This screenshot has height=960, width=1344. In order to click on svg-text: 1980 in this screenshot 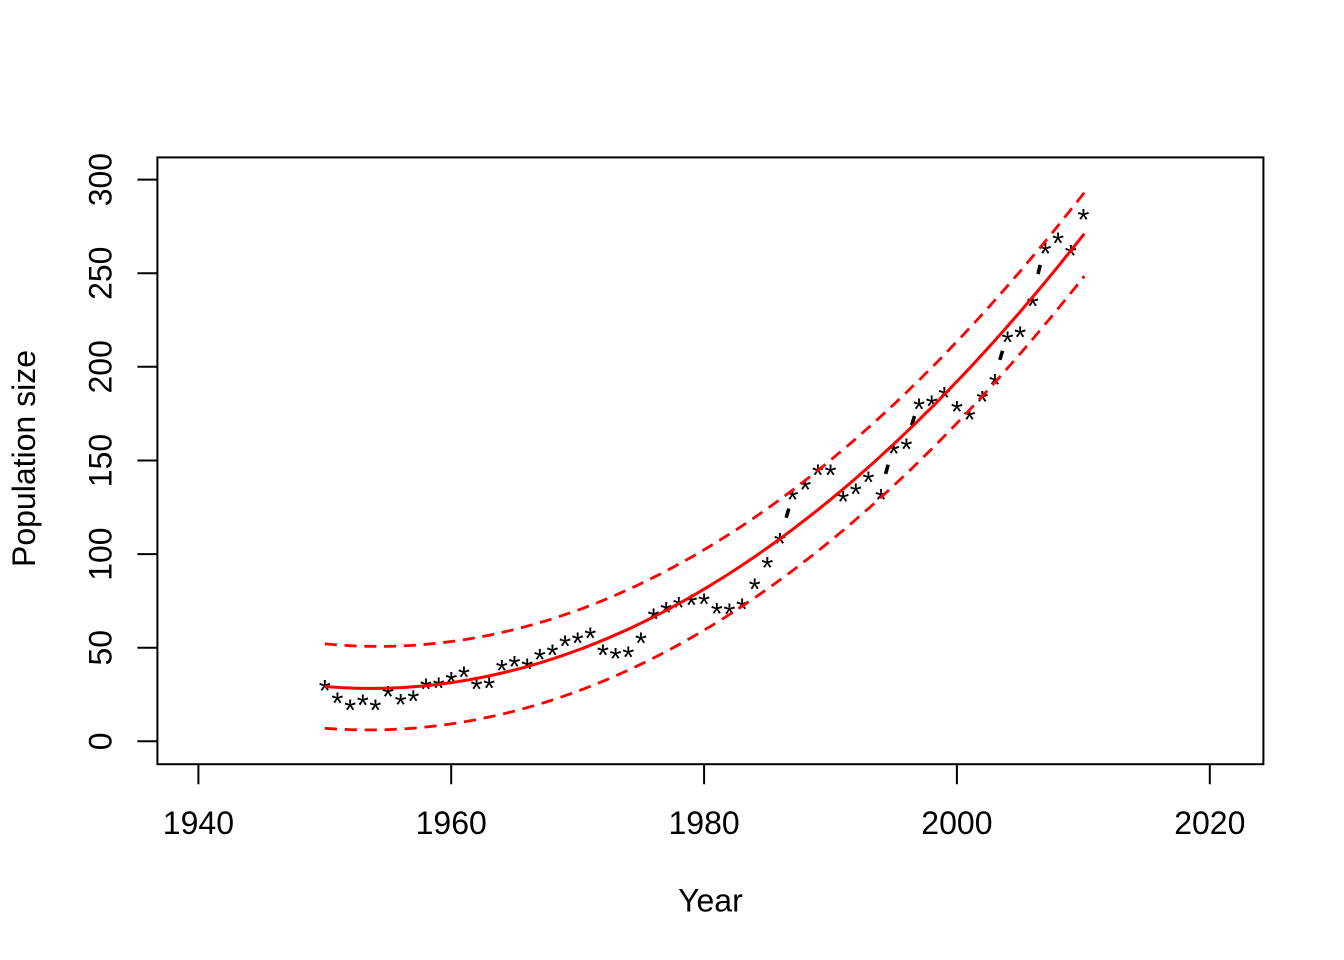, I will do `click(704, 823)`.